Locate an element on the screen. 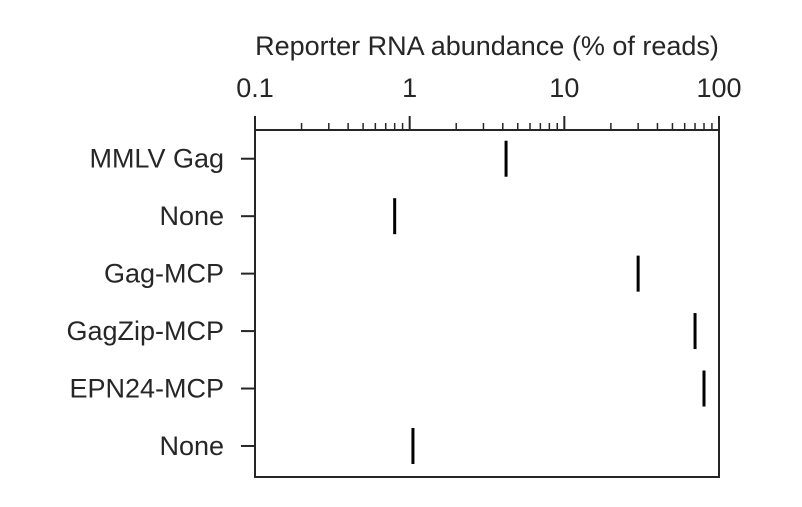 This screenshot has height=507, width=802. x-tick-label: 10 is located at coordinates (564, 88).